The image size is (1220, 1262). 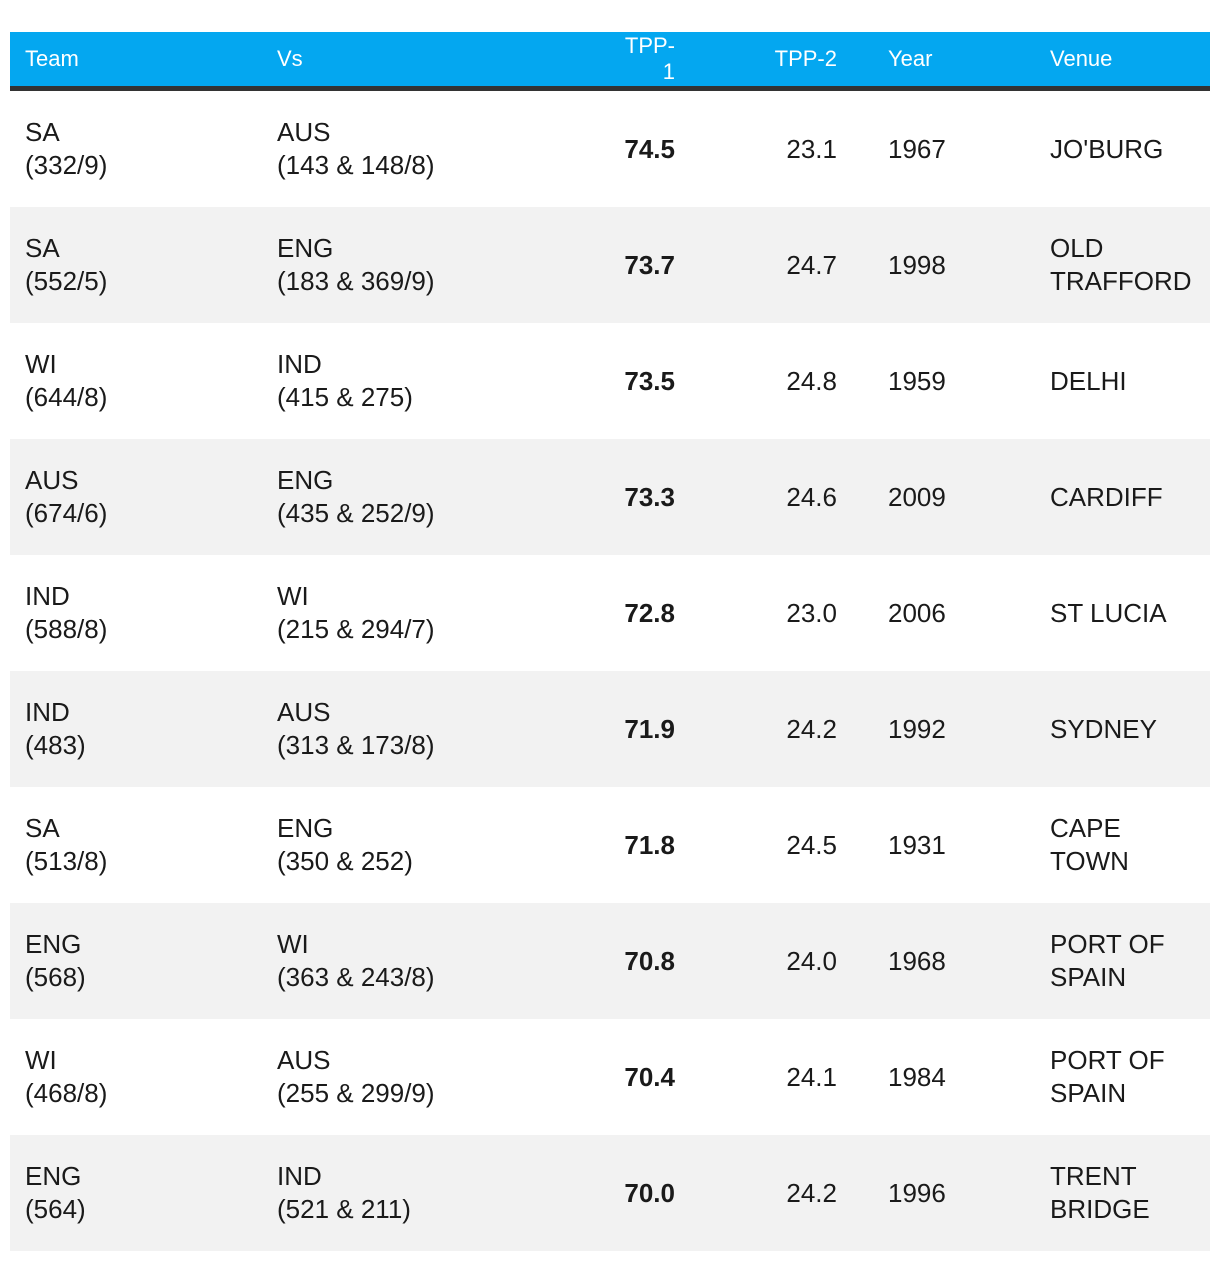 I want to click on cell-year: 2006, so click(x=917, y=612).